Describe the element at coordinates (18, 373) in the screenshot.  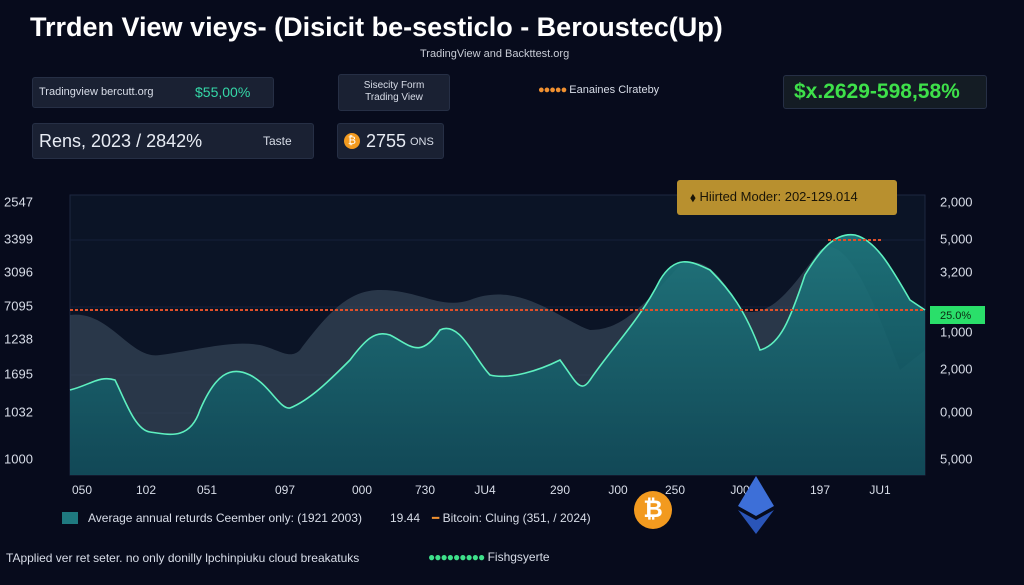
I see `left-axis-label: 1695` at that location.